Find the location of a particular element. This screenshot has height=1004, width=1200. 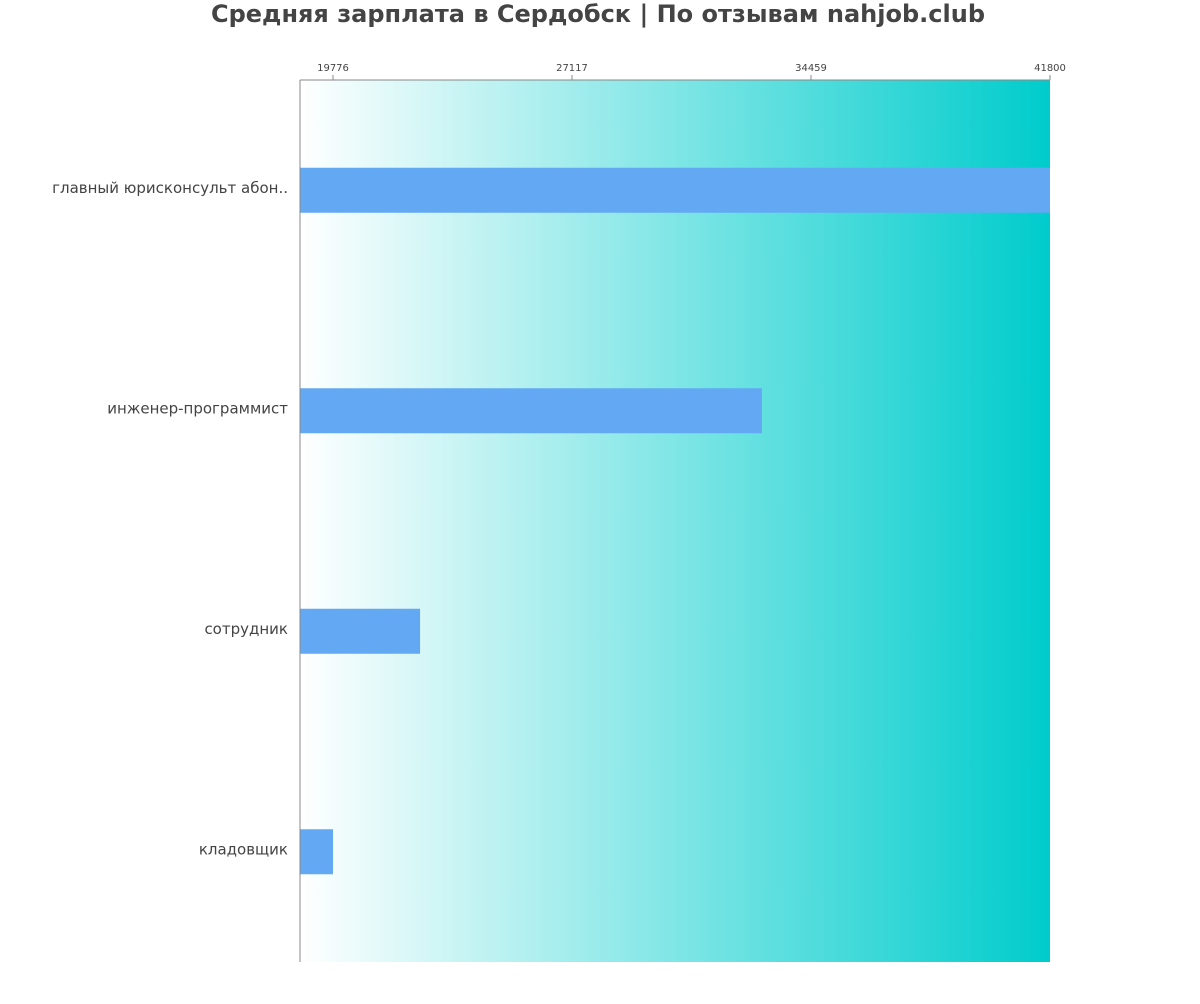

x-tick-label: 41800 is located at coordinates (1050, 68).